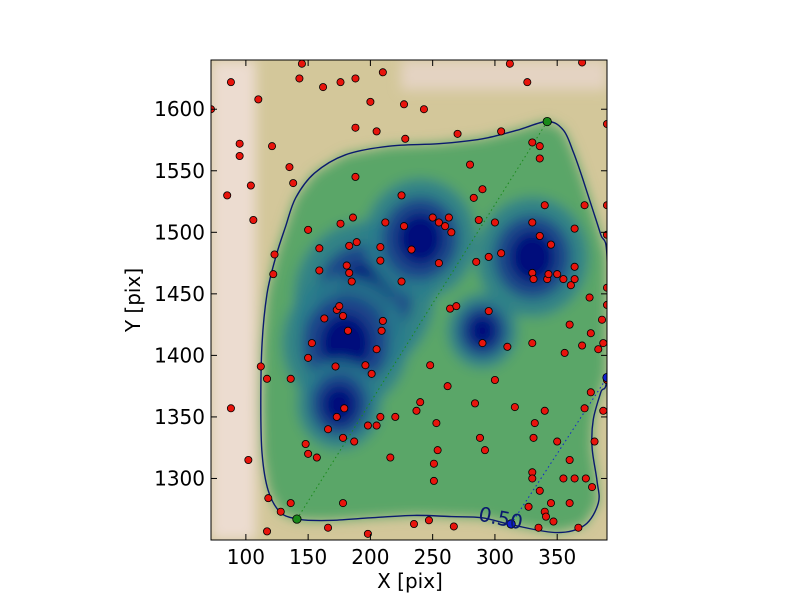  Describe the element at coordinates (308, 557) in the screenshot. I see `x-tick-label: 150` at that location.